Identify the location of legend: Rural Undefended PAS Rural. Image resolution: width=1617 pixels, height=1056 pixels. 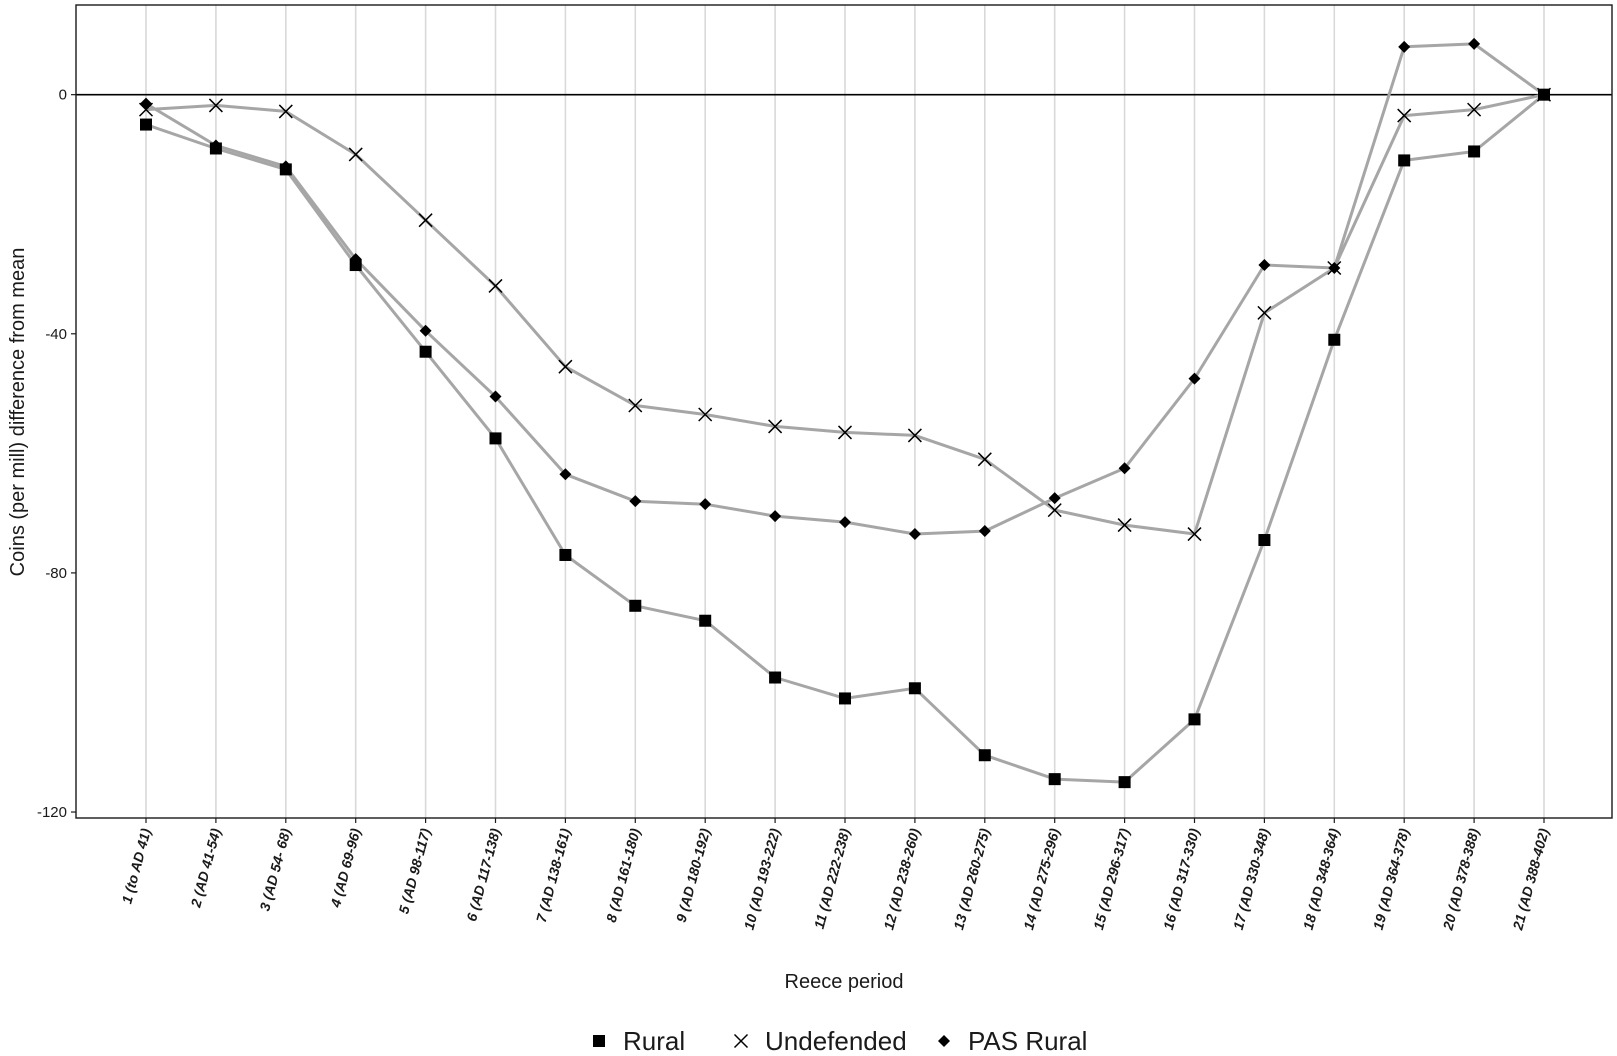
(840, 1041).